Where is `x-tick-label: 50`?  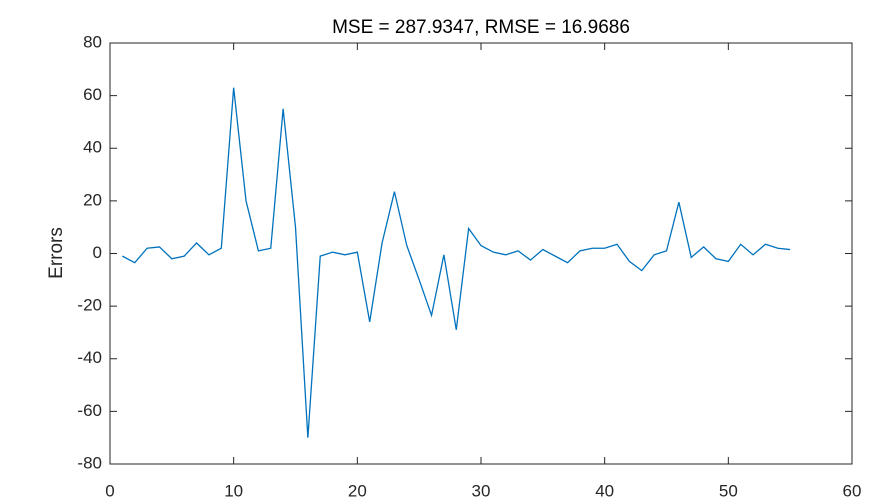
x-tick-label: 50 is located at coordinates (728, 490).